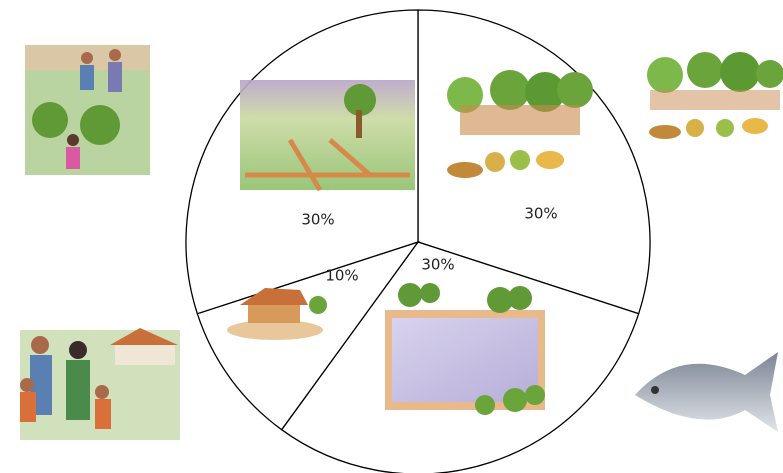 The image size is (783, 473). What do you see at coordinates (100, 384) in the screenshot?
I see `family-picture` at bounding box center [100, 384].